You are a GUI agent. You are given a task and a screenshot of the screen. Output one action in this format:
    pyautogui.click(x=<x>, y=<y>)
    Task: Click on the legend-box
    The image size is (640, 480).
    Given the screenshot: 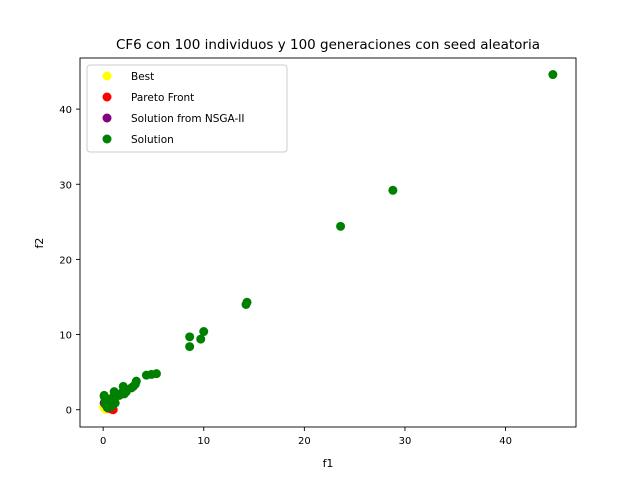 What is the action you would take?
    pyautogui.click(x=187, y=108)
    